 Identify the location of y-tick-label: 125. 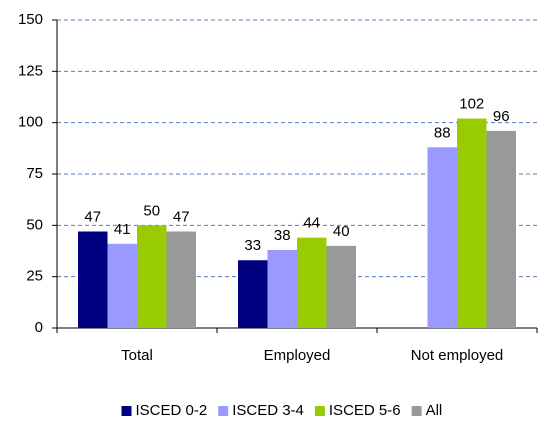
(30, 70).